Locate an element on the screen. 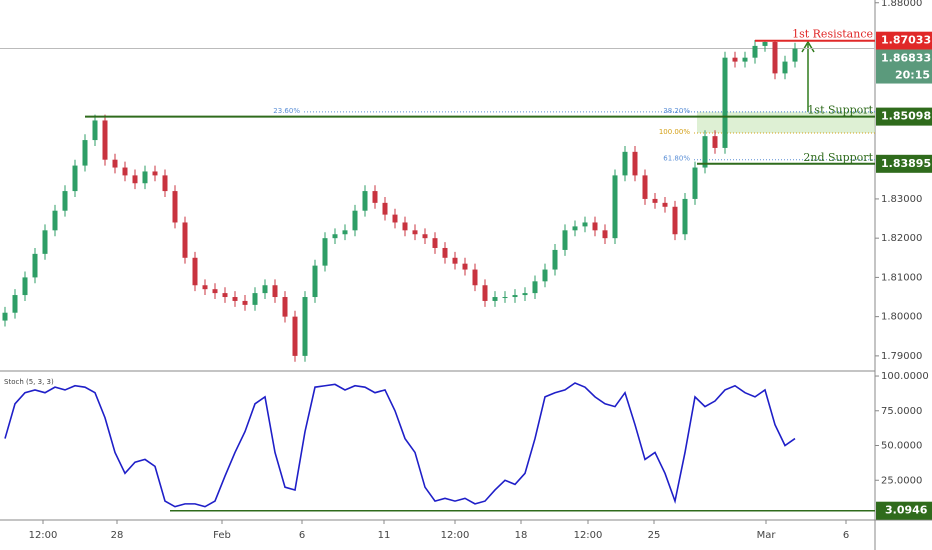  y-tick-label: 100.0000 is located at coordinates (905, 376).